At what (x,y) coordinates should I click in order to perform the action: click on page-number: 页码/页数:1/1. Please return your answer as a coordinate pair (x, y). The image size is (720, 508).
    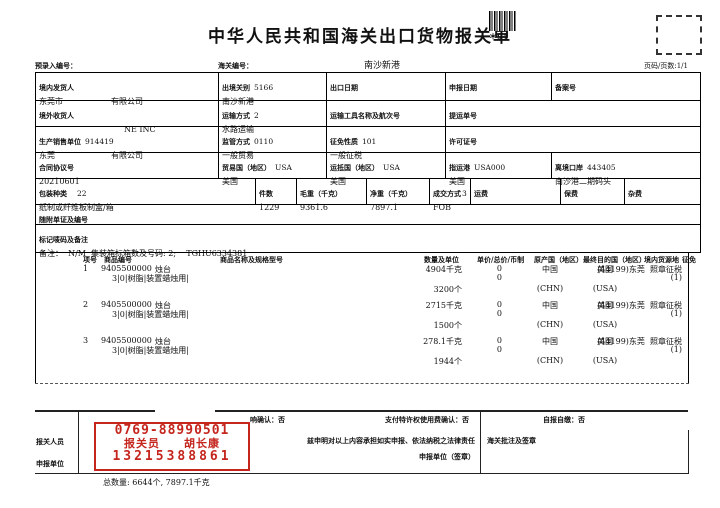
    Looking at the image, I should click on (666, 66).